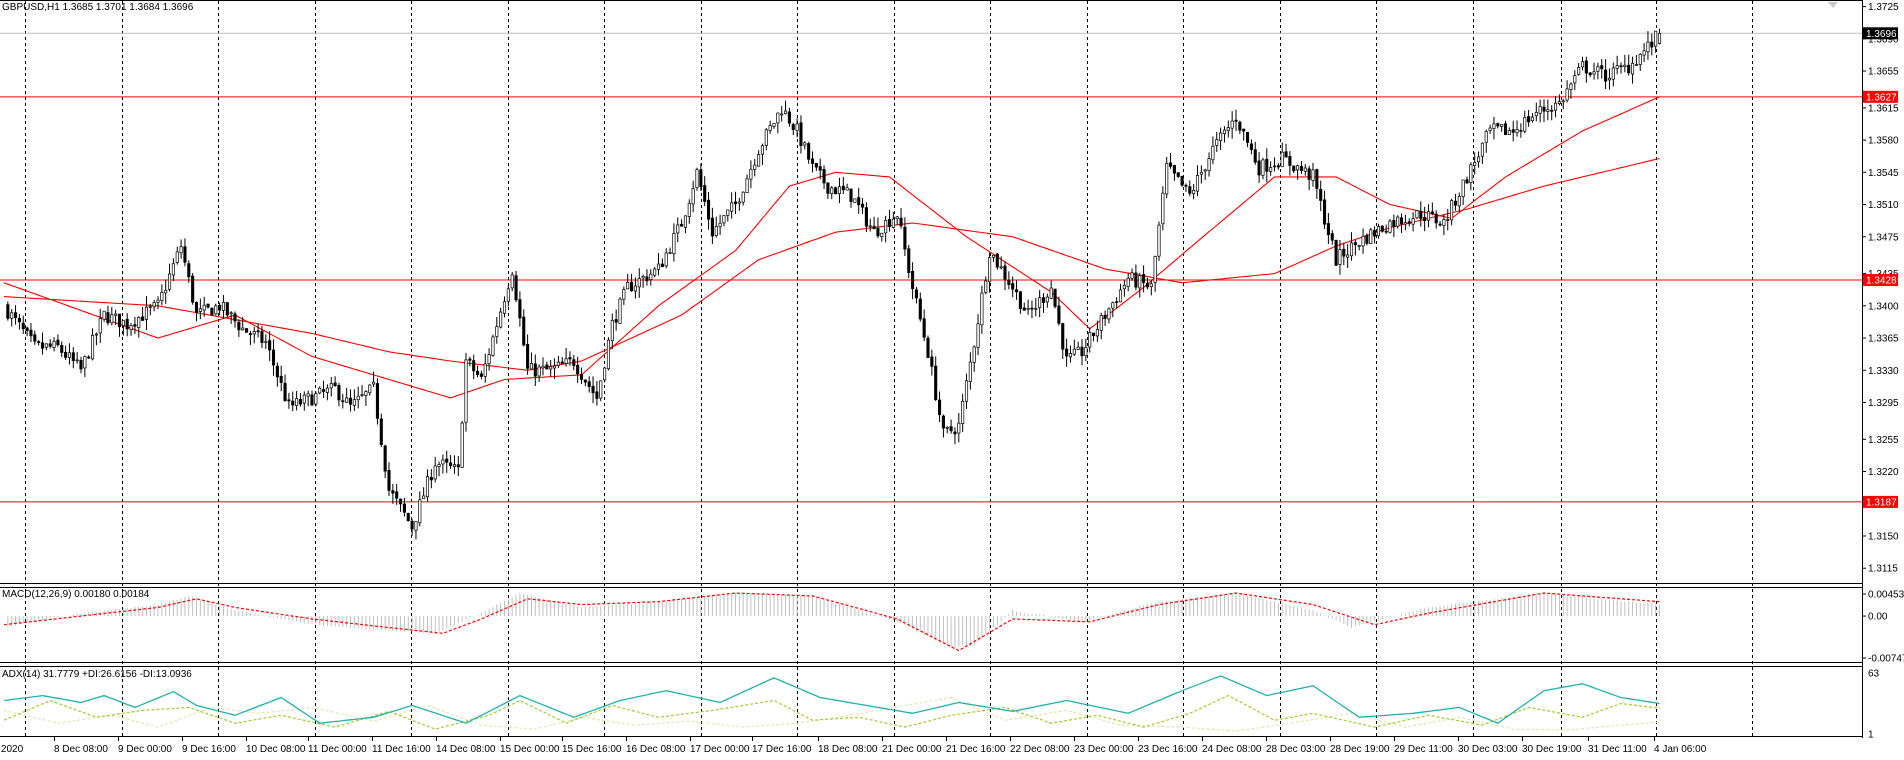  I want to click on macd-pane, so click(831, 622).